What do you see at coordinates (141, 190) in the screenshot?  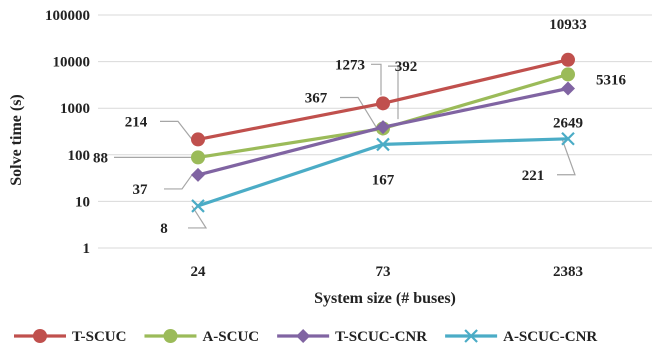 I see `data-label: 37` at bounding box center [141, 190].